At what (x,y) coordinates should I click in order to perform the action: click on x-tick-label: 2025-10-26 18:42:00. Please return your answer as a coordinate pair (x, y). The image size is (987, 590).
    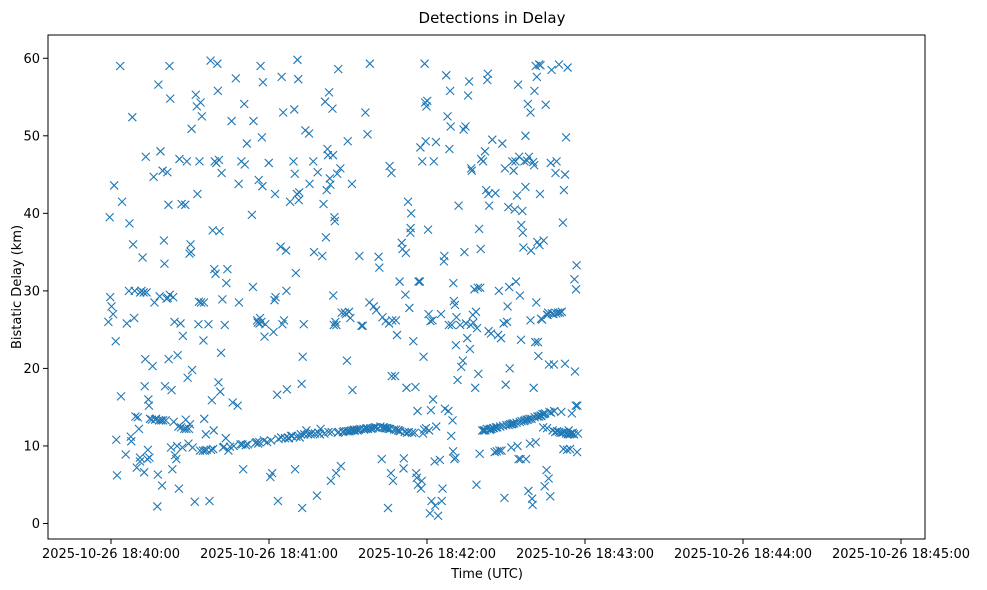
    Looking at the image, I should click on (427, 554).